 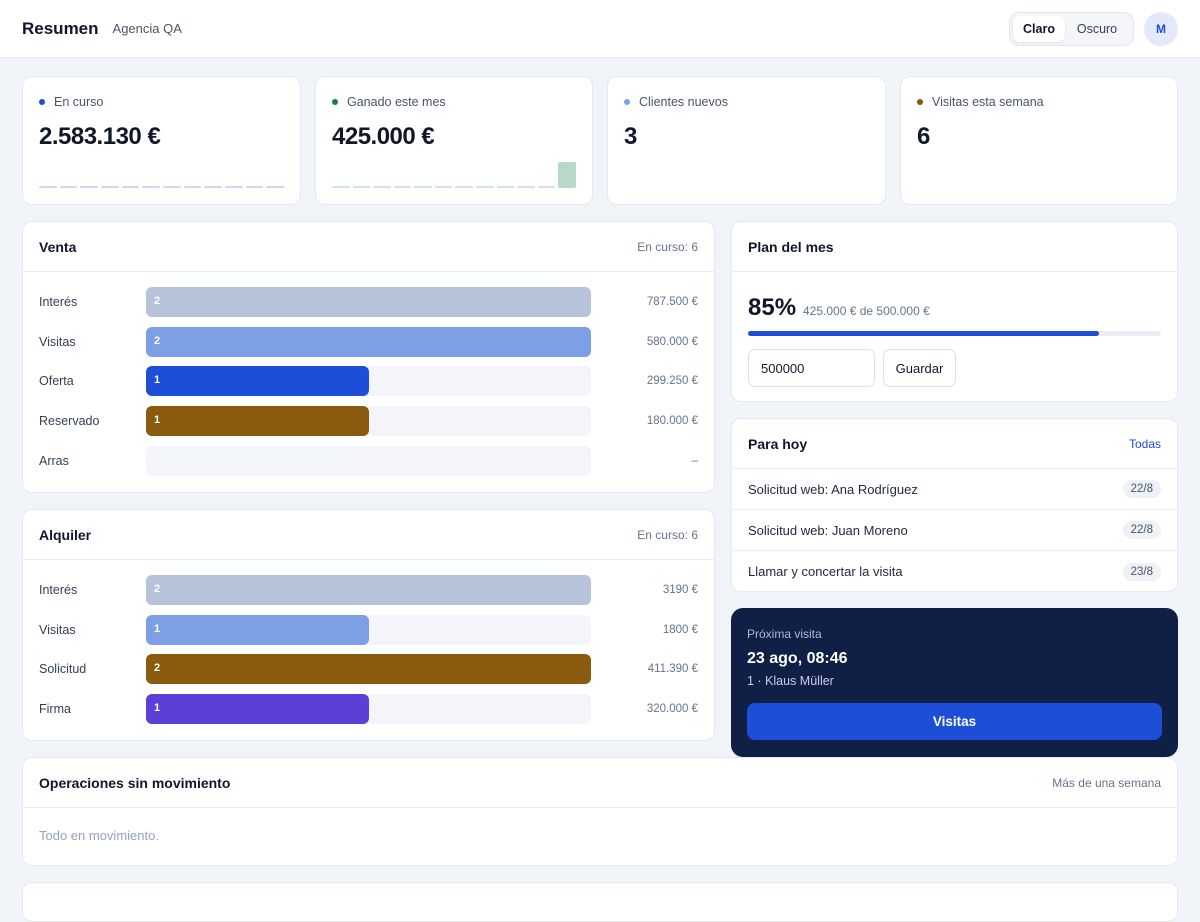 I want to click on task-title: Solicitud web: Juan Moreno, so click(x=828, y=530).